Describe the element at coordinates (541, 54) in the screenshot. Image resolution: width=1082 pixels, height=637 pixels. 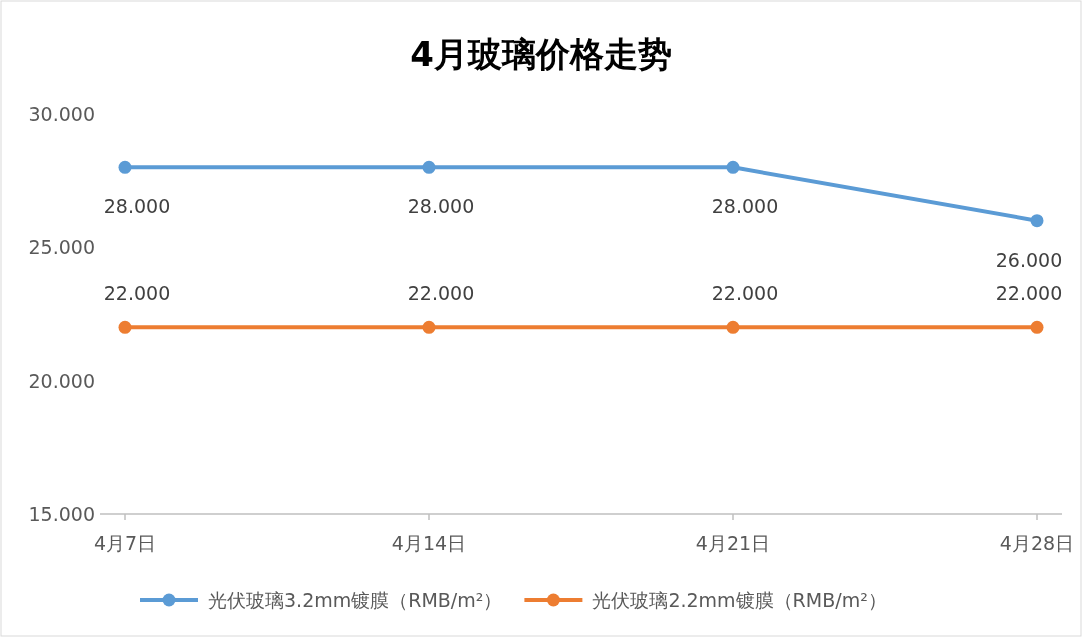
I see `chart-title: 4月玻璃价格走势` at that location.